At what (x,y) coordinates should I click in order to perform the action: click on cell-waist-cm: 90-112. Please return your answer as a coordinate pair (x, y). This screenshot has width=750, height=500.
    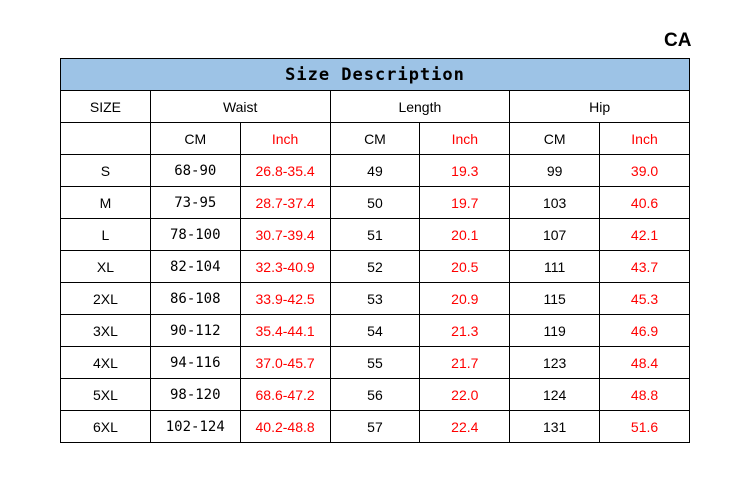
    Looking at the image, I should click on (195, 330).